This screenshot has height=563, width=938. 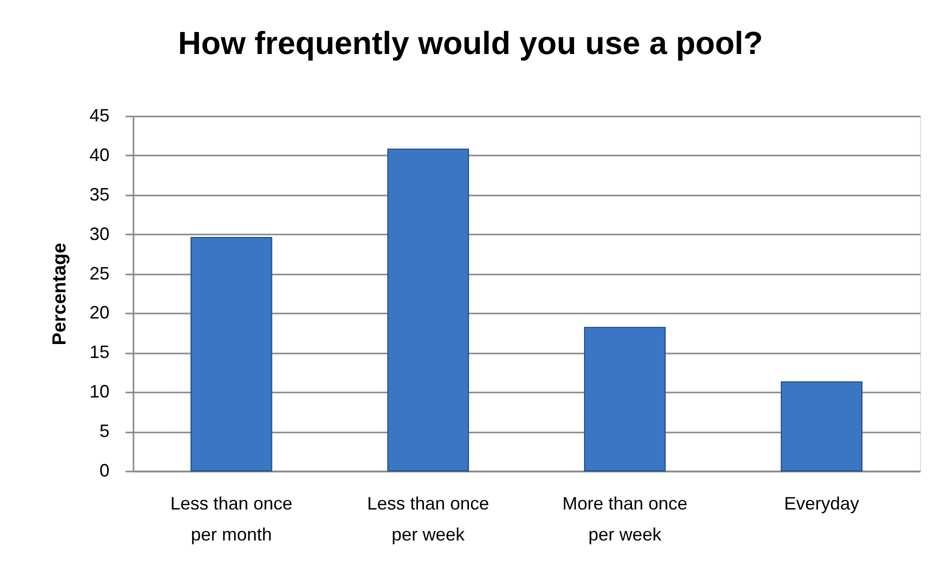 What do you see at coordinates (99, 116) in the screenshot?
I see `y-tick-label: 45` at bounding box center [99, 116].